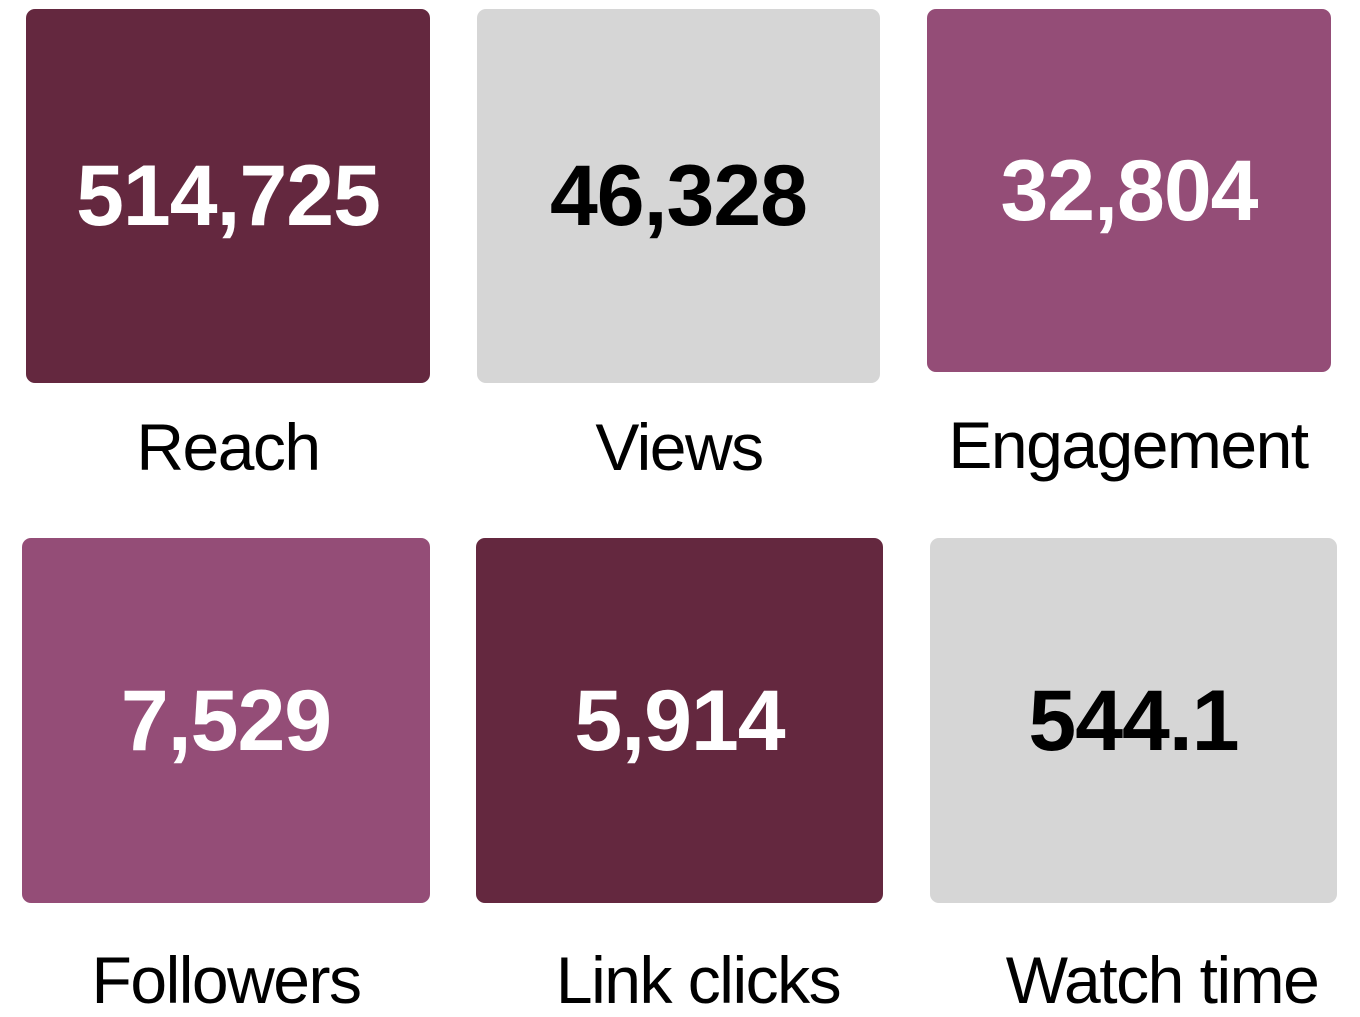 The image size is (1360, 1017). I want to click on kpi-value: 46,328, so click(678, 196).